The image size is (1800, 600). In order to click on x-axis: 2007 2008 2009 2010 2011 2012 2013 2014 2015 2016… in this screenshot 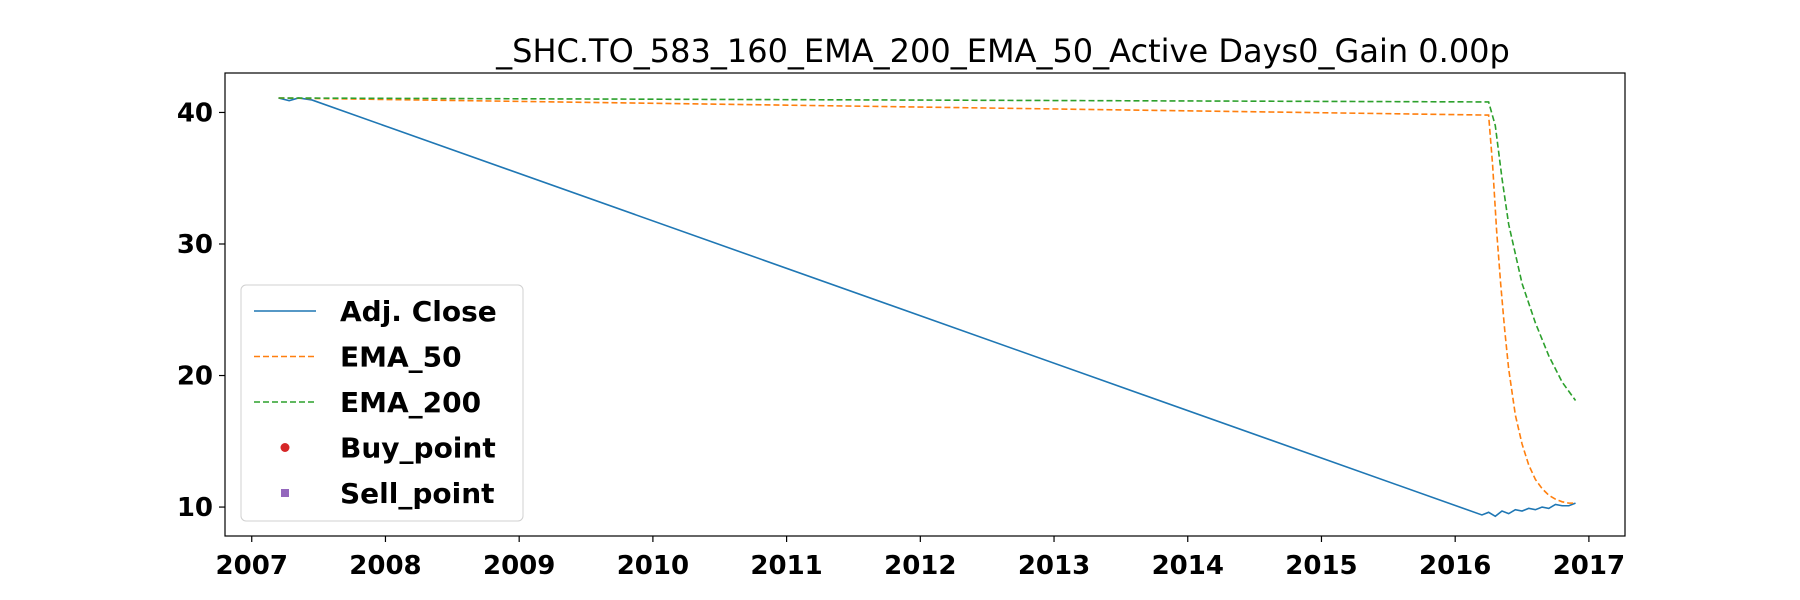, I will do `click(920, 558)`.